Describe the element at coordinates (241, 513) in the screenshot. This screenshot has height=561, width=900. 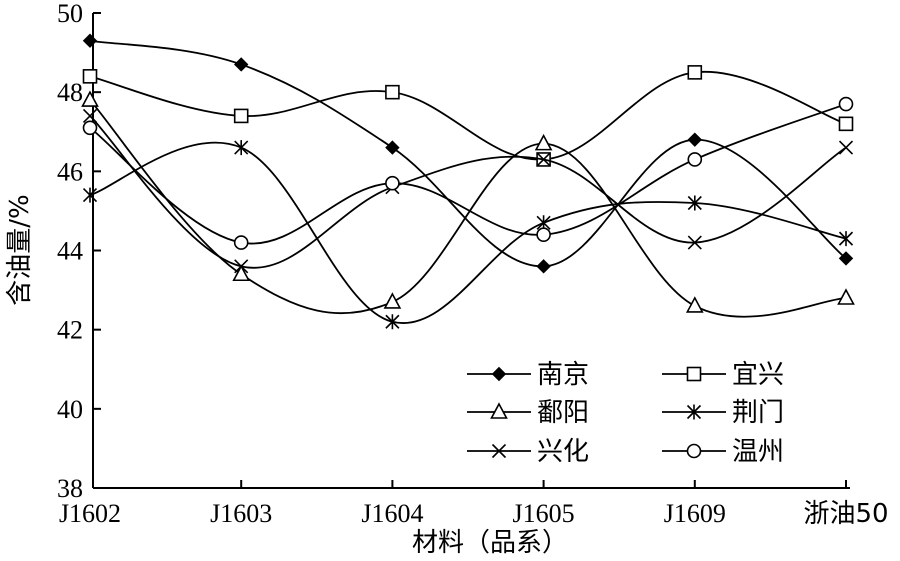
I see `x-tick-label: J1603` at that location.